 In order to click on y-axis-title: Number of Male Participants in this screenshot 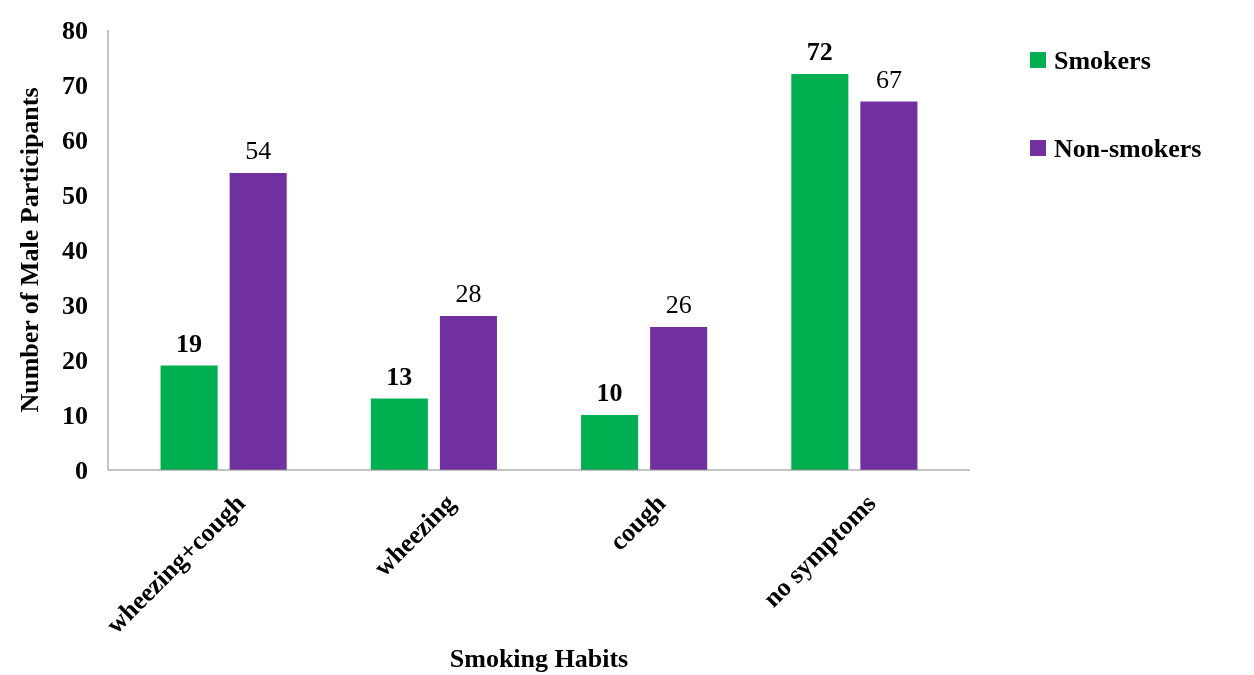, I will do `click(29, 250)`.